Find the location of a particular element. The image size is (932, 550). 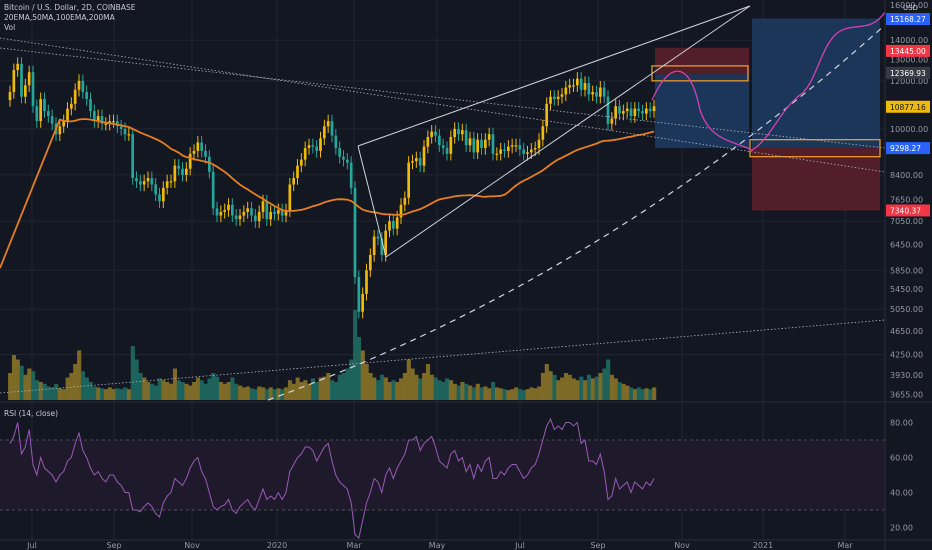

price-tag-label: 7340.37 is located at coordinates (905, 210).